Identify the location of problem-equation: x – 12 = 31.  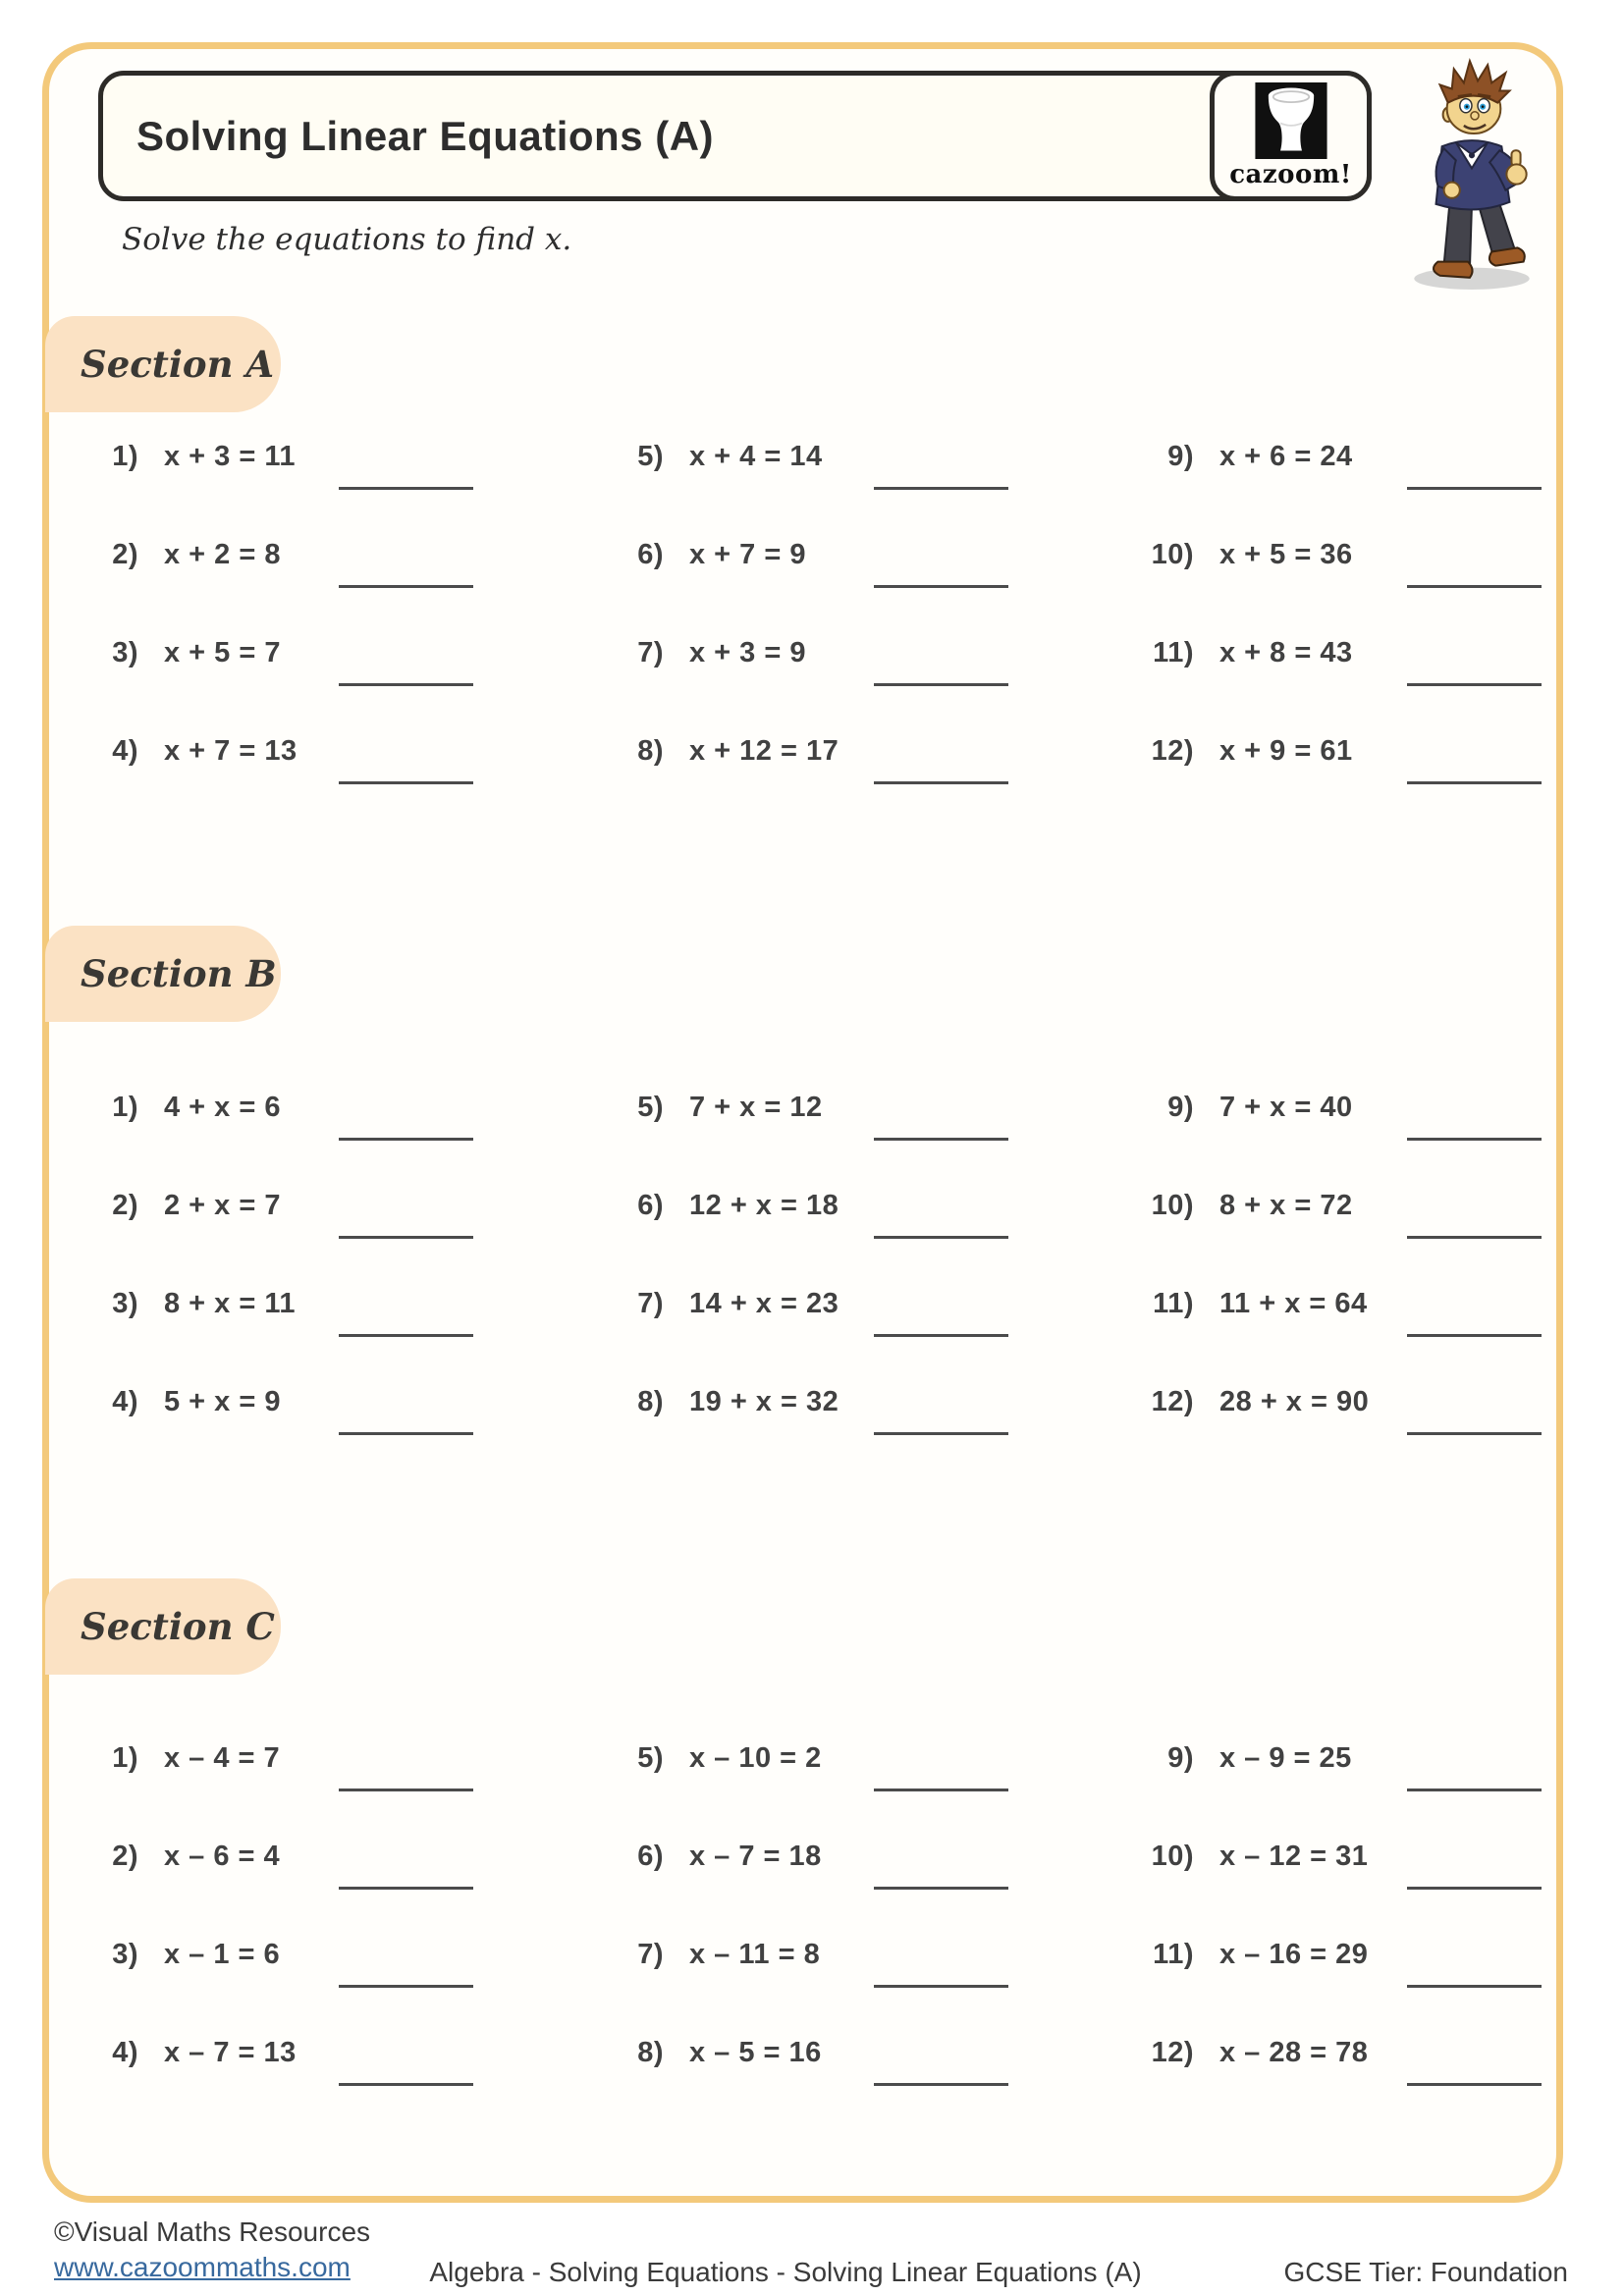
(1294, 1857).